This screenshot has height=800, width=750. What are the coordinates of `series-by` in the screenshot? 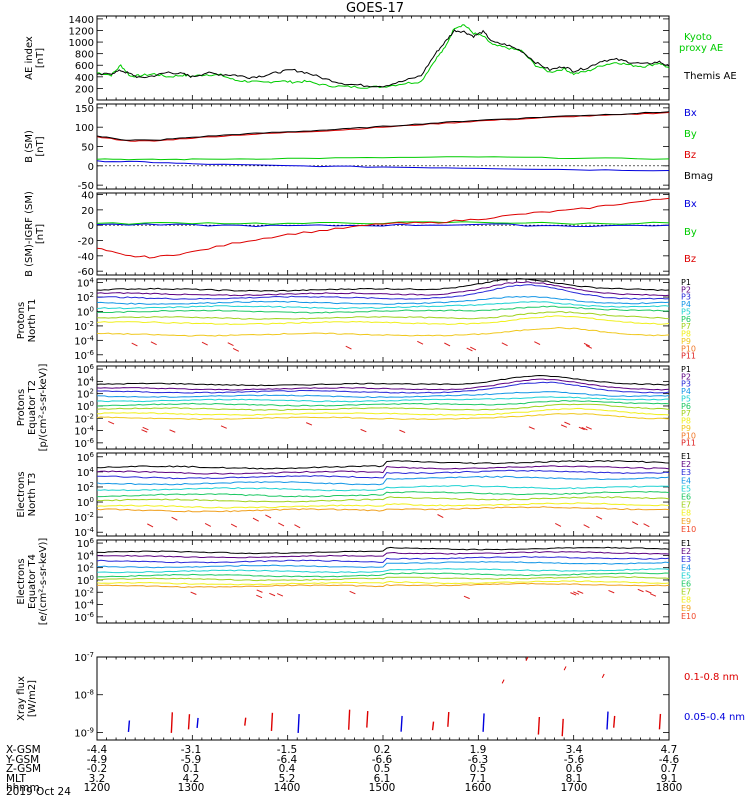 It's located at (383, 158).